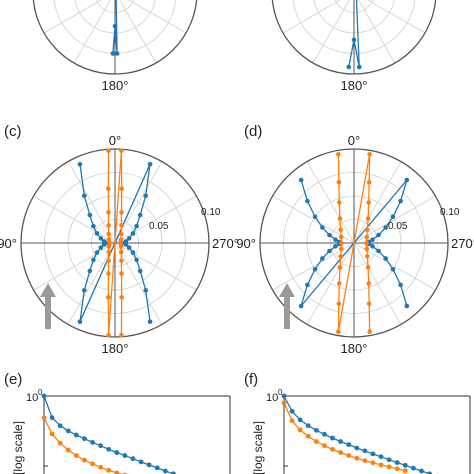 The image size is (474, 474). Describe the element at coordinates (115, 348) in the screenshot. I see `angle-label-bottom: 180°` at that location.